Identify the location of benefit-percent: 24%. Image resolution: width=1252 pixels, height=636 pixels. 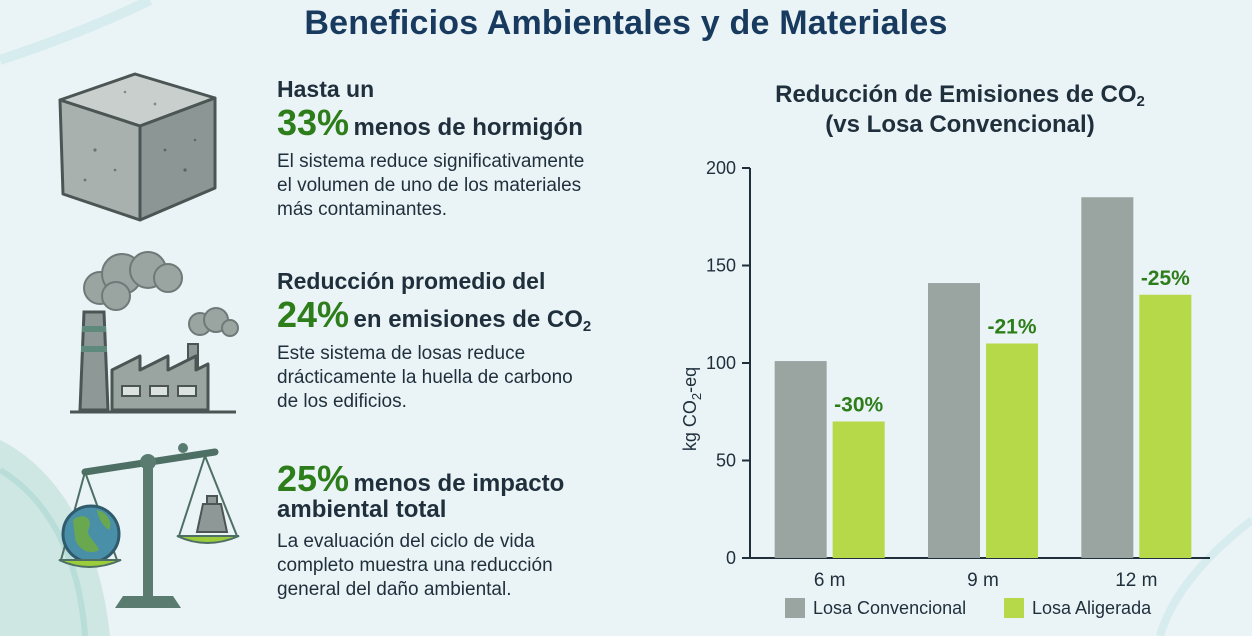
(313, 314).